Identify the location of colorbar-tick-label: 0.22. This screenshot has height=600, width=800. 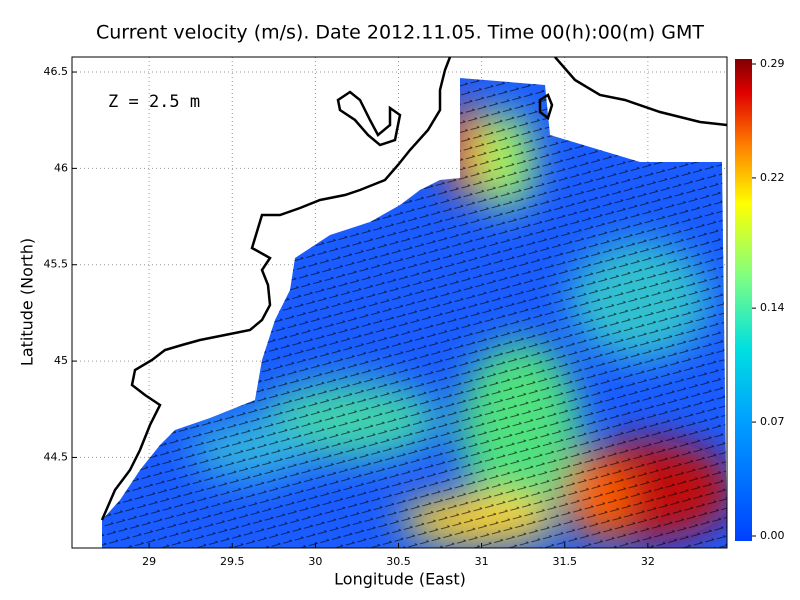
(772, 177).